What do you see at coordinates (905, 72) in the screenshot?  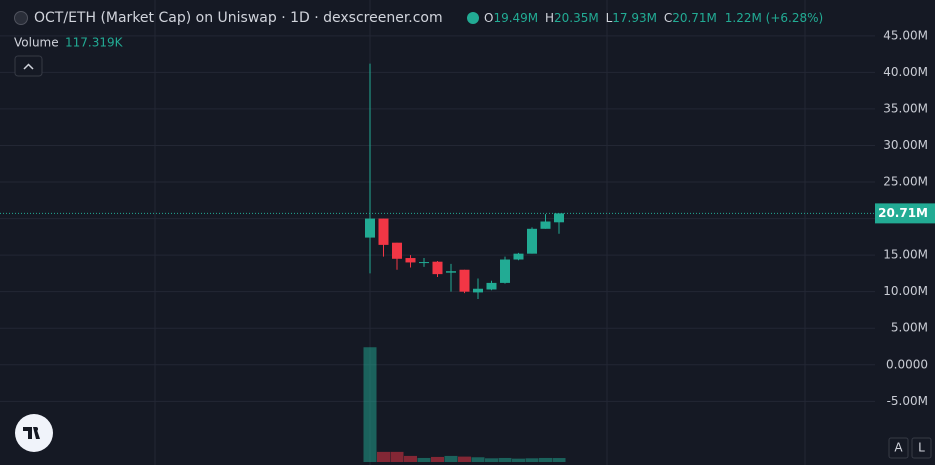 I see `y-tick-label: 40.00M` at bounding box center [905, 72].